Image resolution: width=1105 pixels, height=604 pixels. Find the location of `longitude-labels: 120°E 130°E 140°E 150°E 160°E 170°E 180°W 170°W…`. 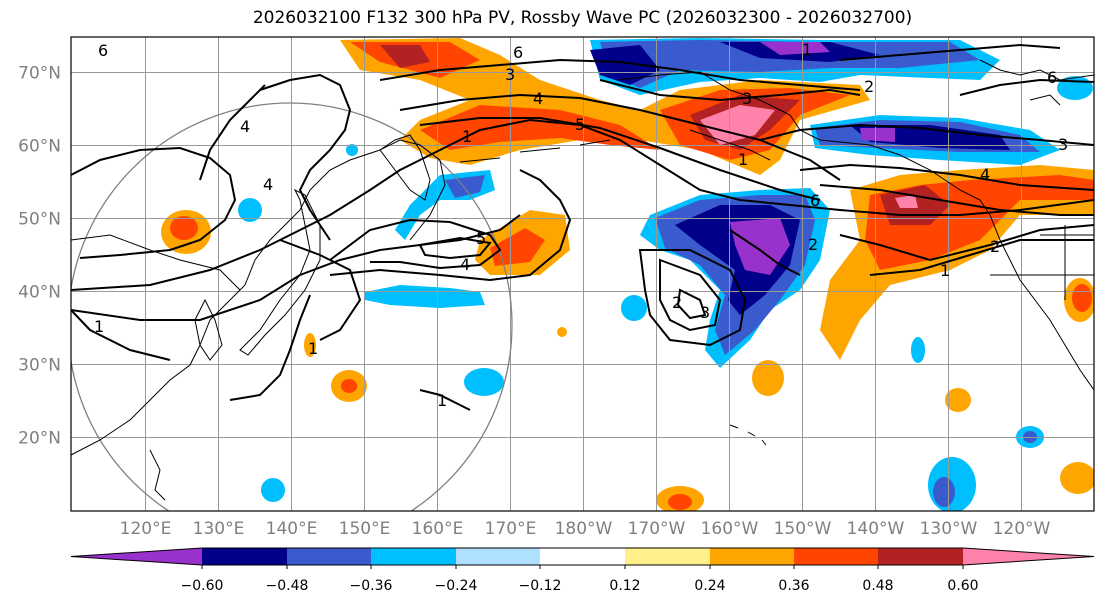

longitude-labels: 120°E 130°E 140°E 150°E 160°E 170°E 180°W 170°W… is located at coordinates (585, 529).